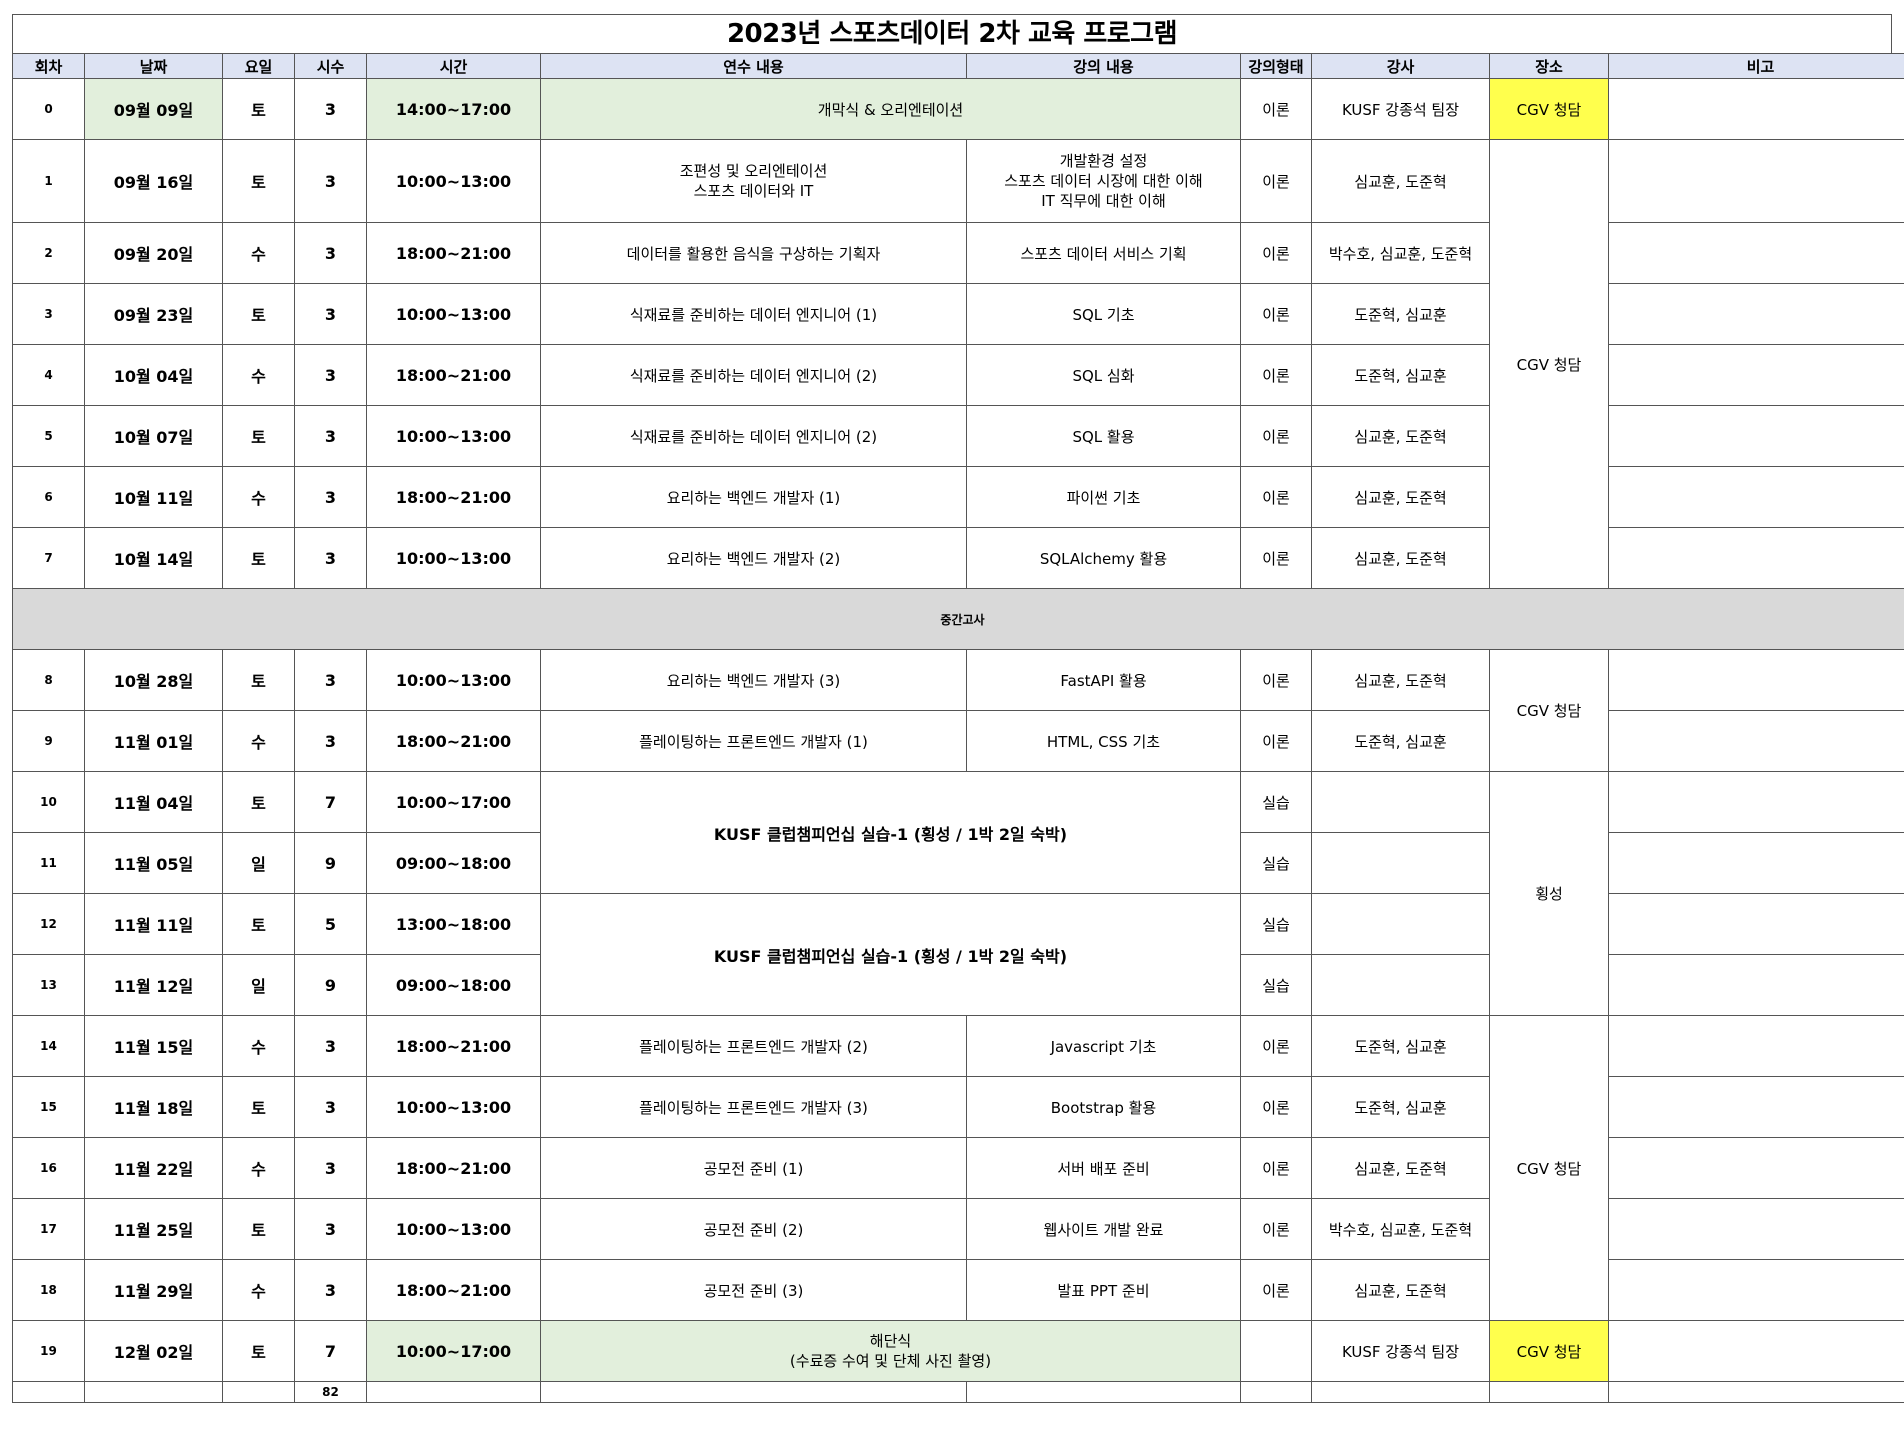 The image size is (1904, 1448). I want to click on cell-instructor: 박수호, 심교훈, 도준혁, so click(1400, 253).